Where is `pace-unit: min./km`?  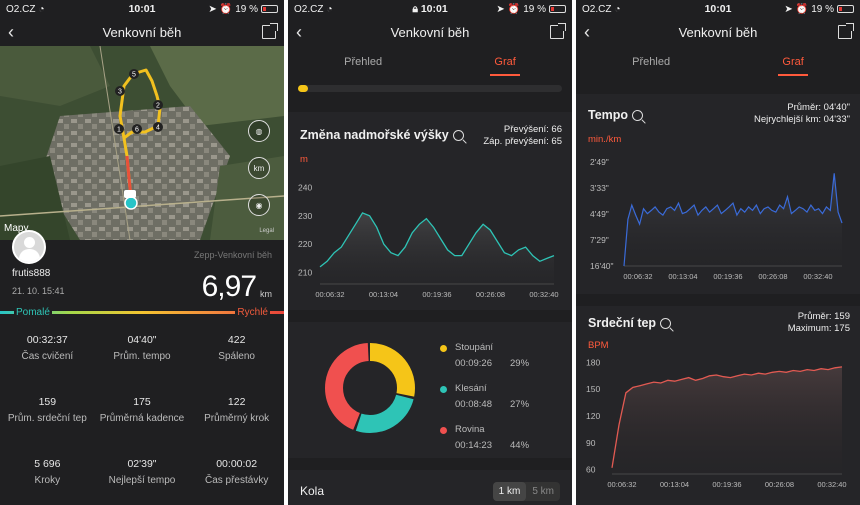
pace-unit: min./km is located at coordinates (605, 139).